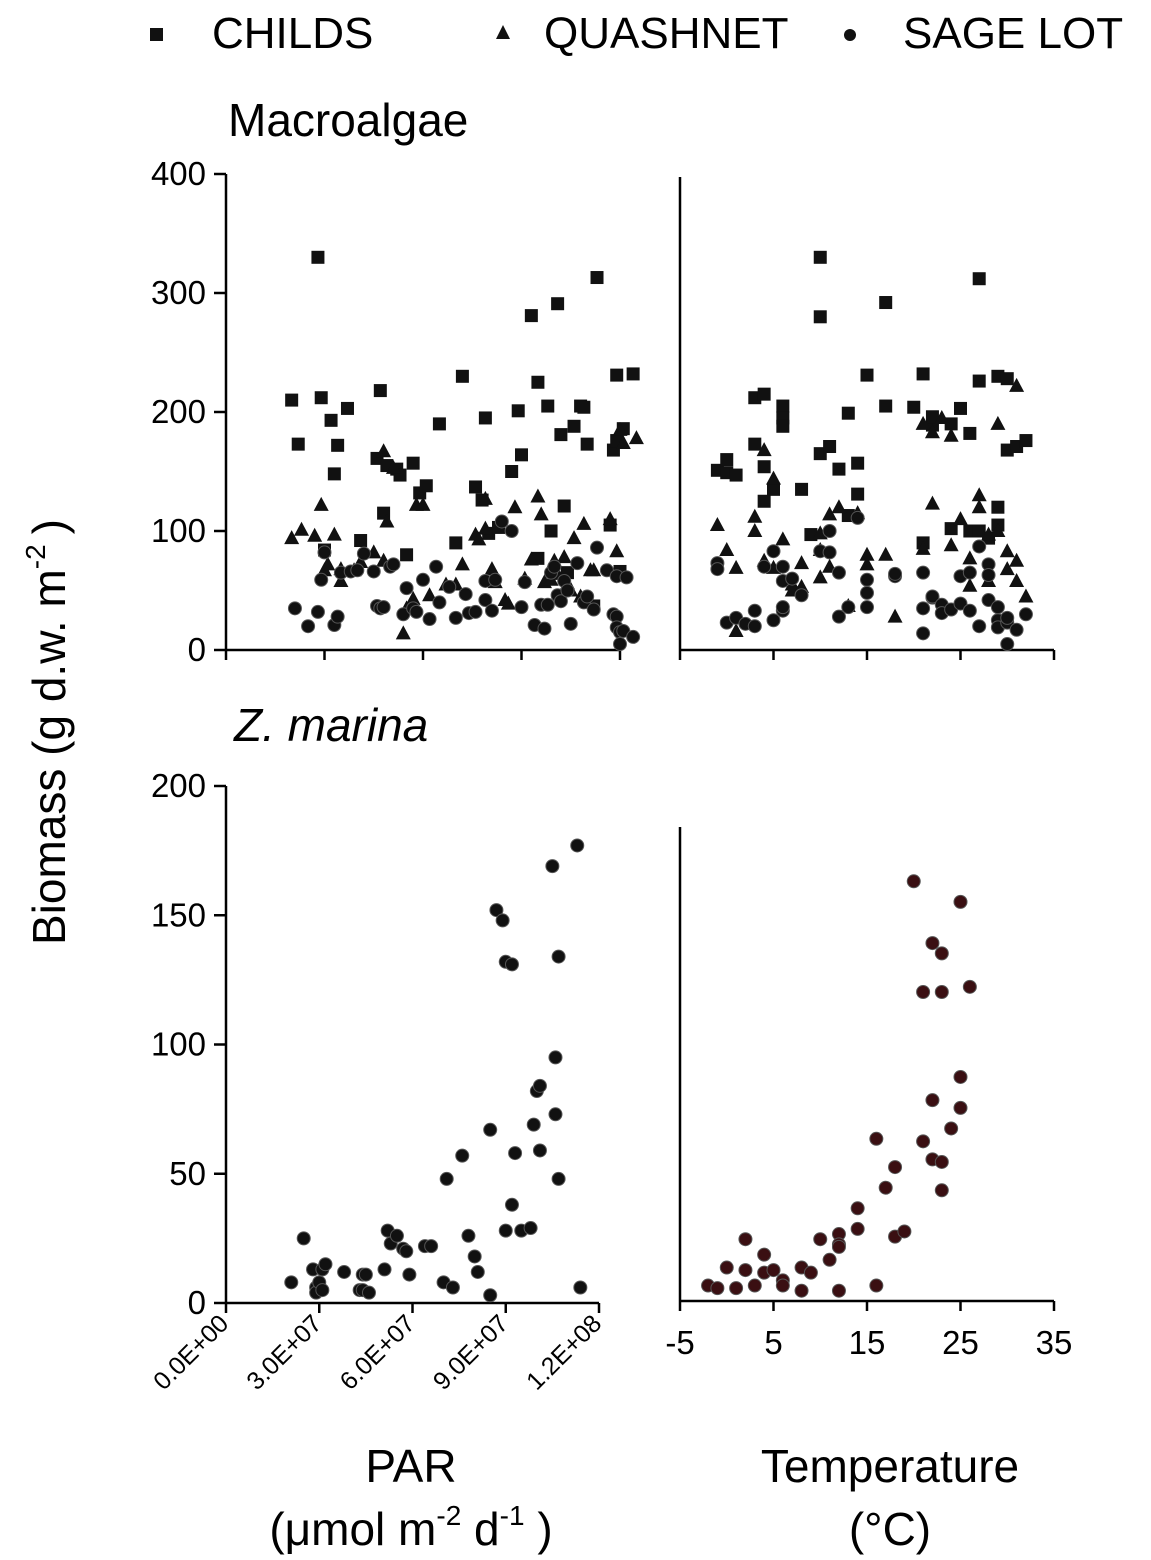 Image resolution: width=1151 pixels, height=1560 pixels. I want to click on legend-label-sage-lot: SAGE LOT, so click(1013, 33).